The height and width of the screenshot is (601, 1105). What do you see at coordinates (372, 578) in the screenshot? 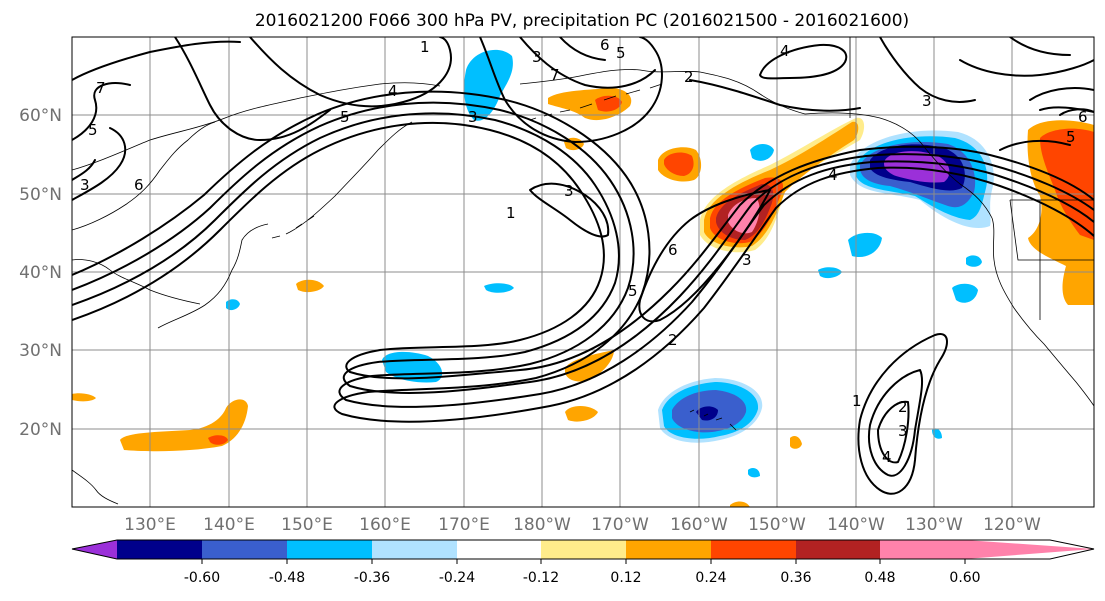
I see `colorbar-tick-label: -0.36` at bounding box center [372, 578].